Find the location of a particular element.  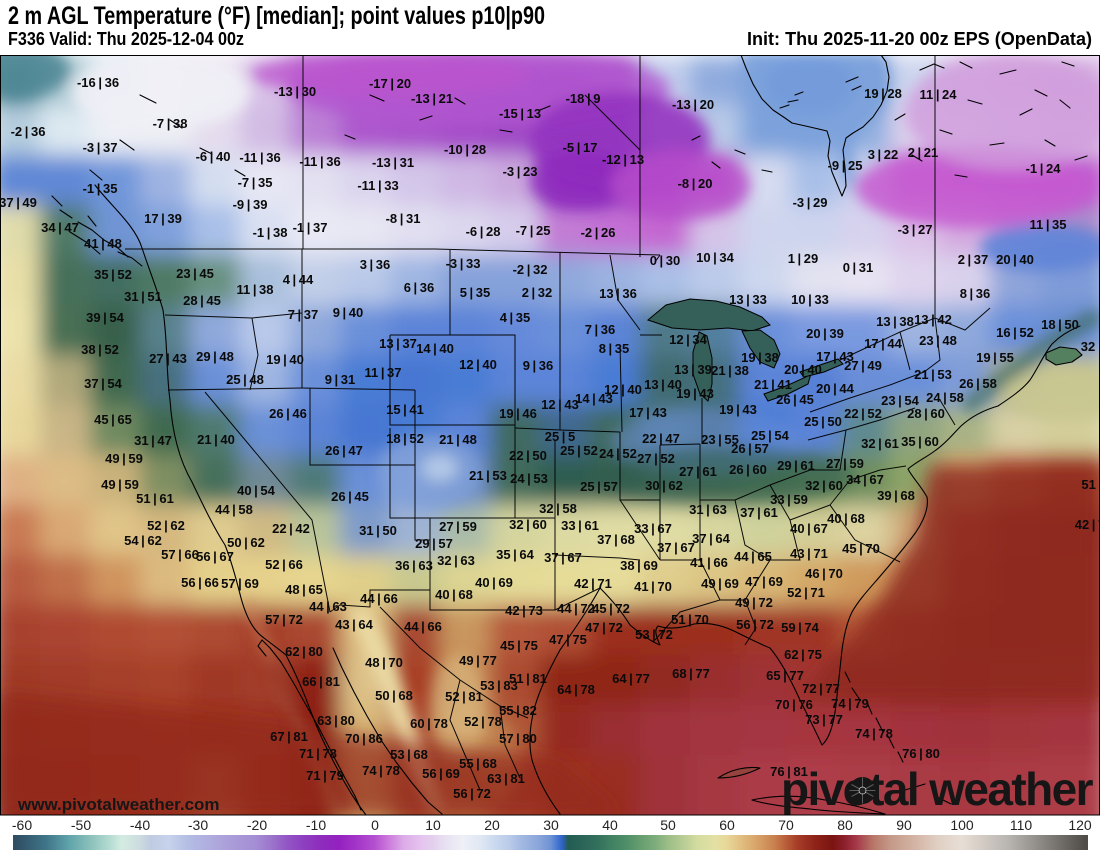

svg-text: 100 is located at coordinates (962, 825).